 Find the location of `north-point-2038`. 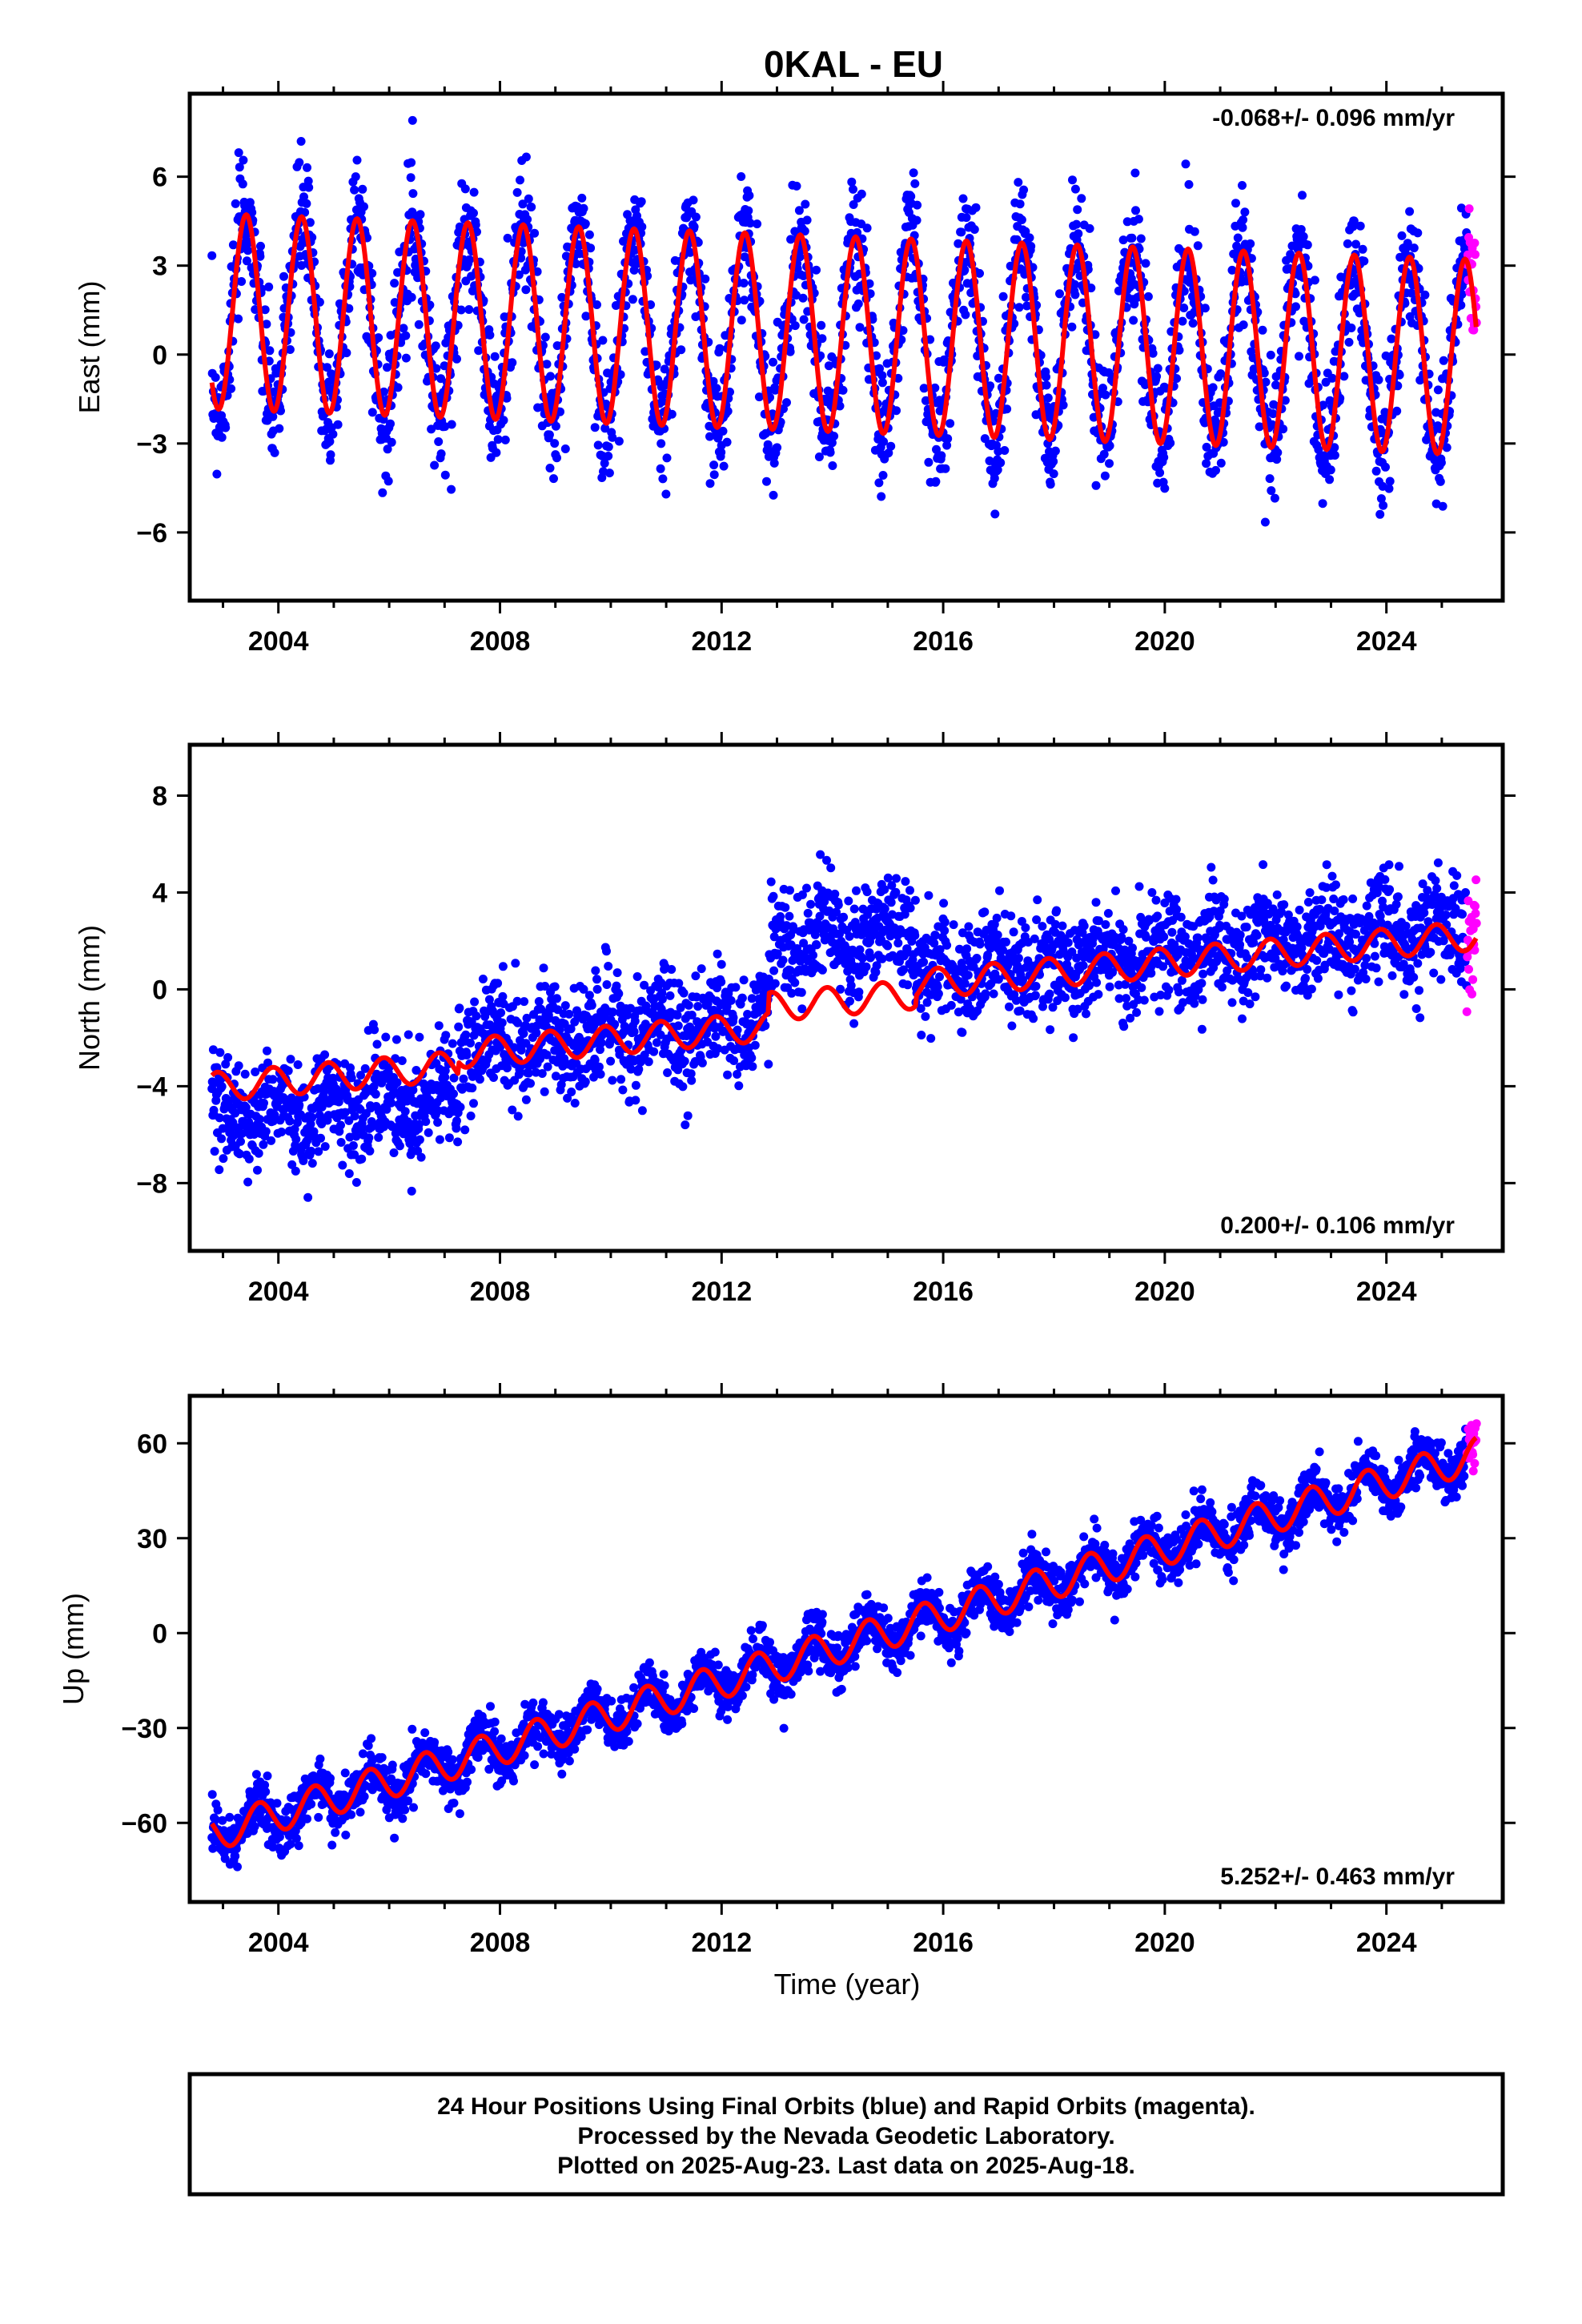

north-point-2038 is located at coordinates (1139, 886).